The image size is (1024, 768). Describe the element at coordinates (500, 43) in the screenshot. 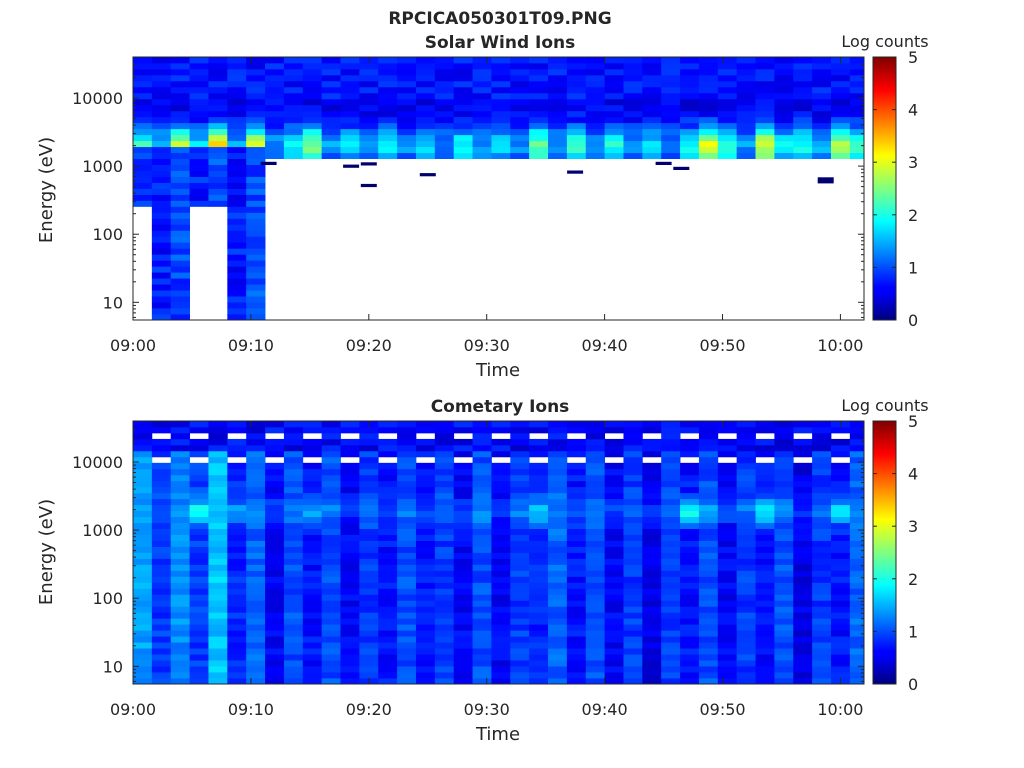

I see `panel-title-solar-wind: Solar Wind Ions` at that location.